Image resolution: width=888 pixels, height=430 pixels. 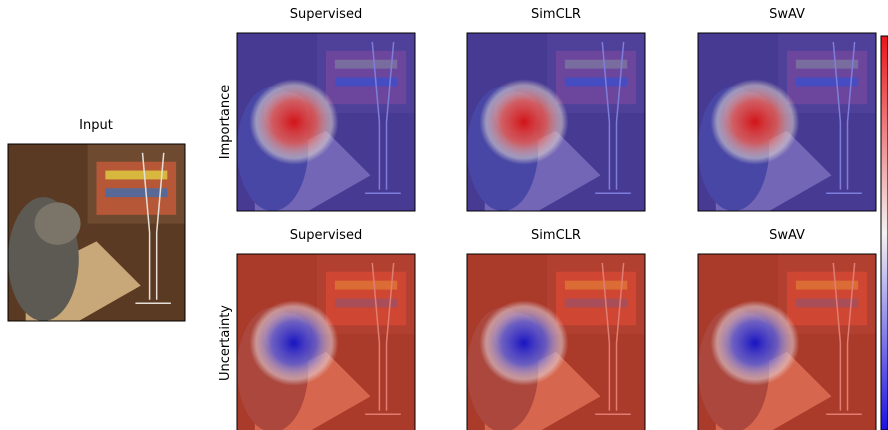 What do you see at coordinates (225, 343) in the screenshot?
I see `row-label: Uncertainty` at bounding box center [225, 343].